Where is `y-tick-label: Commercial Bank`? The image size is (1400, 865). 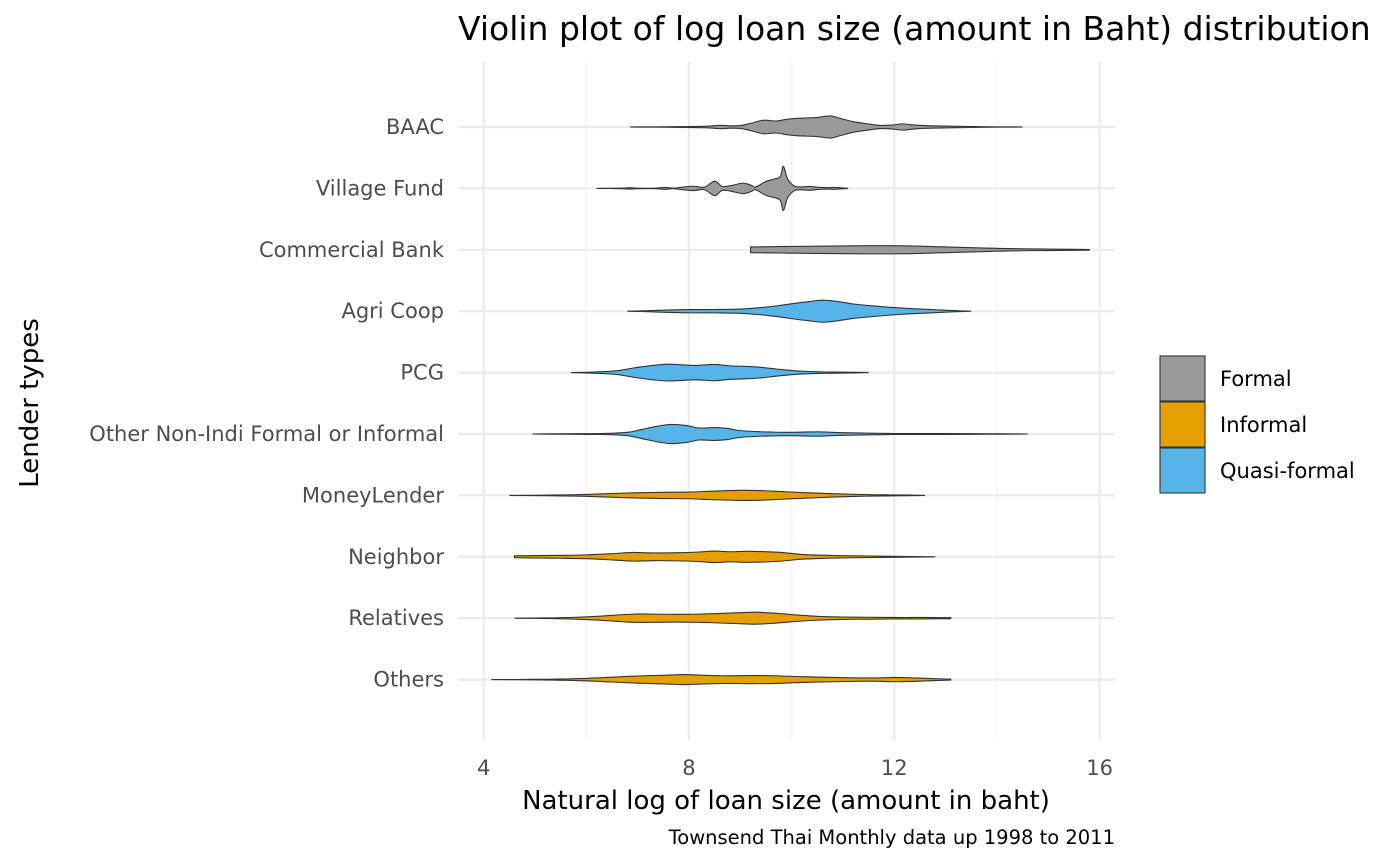 y-tick-label: Commercial Bank is located at coordinates (352, 250).